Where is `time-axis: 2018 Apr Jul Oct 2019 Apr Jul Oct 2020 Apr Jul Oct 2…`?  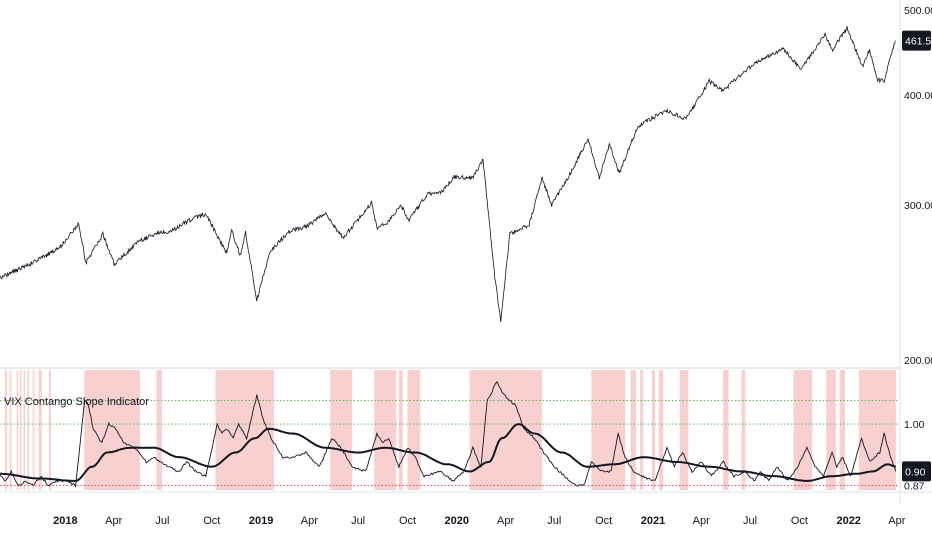
time-axis: 2018 Apr Jul Oct 2019 Apr Jul Oct 2020 Apr Jul Oct 2… is located at coordinates (479, 521).